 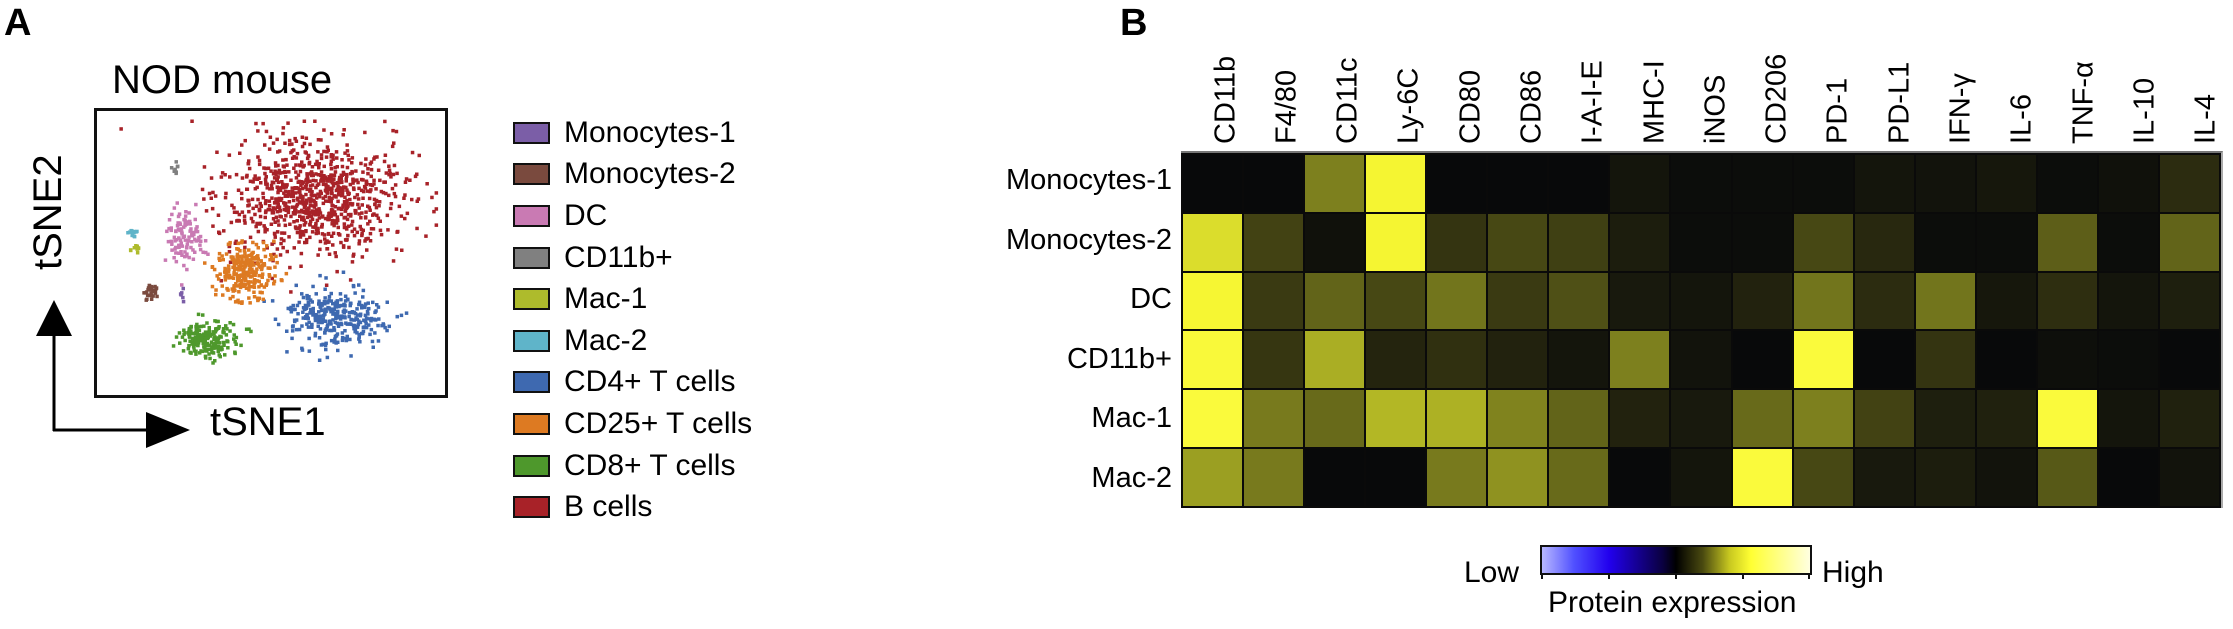 I want to click on heatmap-column-label: iNOS, so click(x=1701, y=72).